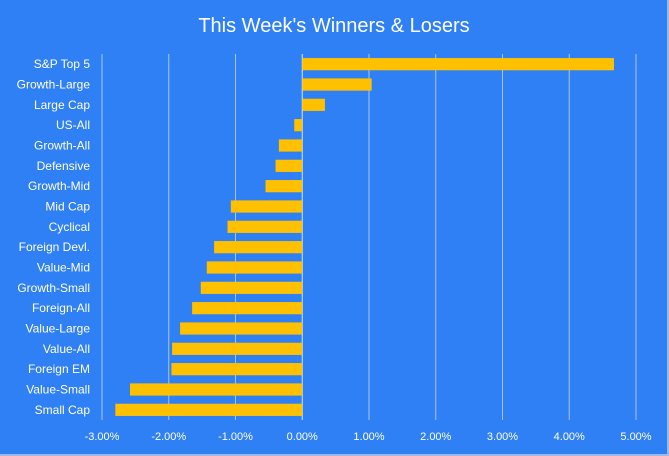 The image size is (669, 456). What do you see at coordinates (635, 437) in the screenshot?
I see `x-tick-label: 5.00%` at bounding box center [635, 437].